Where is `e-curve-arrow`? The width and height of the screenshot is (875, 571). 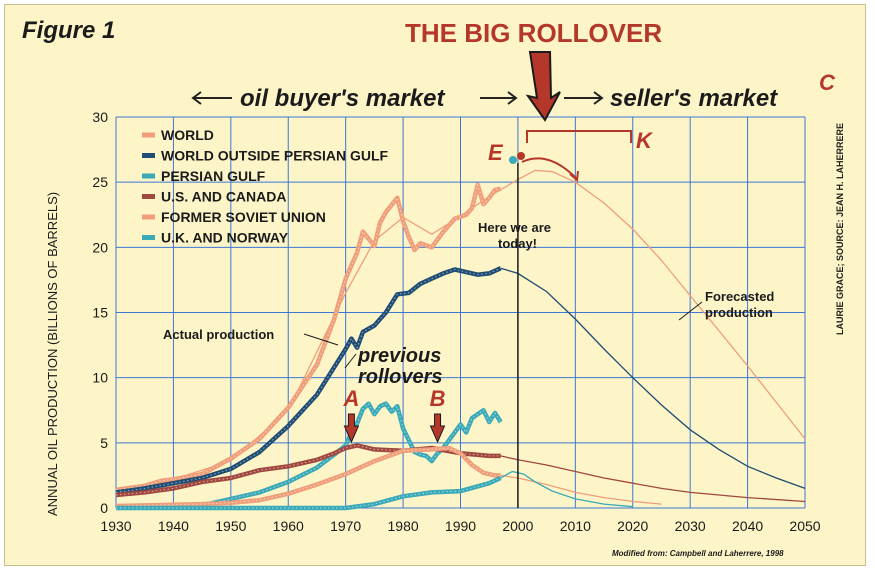 e-curve-arrow is located at coordinates (549, 168).